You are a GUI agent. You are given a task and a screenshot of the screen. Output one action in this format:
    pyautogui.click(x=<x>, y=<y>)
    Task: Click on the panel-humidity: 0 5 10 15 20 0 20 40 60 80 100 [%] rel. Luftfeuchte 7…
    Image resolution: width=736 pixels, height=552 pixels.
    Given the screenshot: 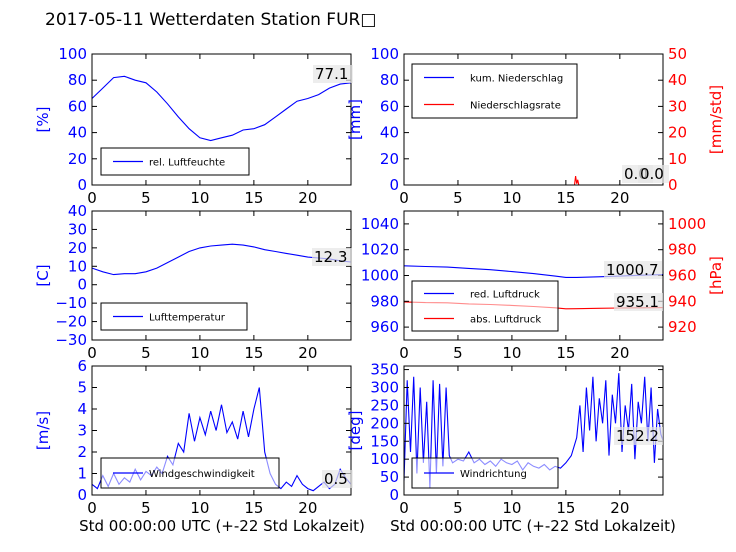 What is the action you would take?
    pyautogui.click(x=193, y=126)
    